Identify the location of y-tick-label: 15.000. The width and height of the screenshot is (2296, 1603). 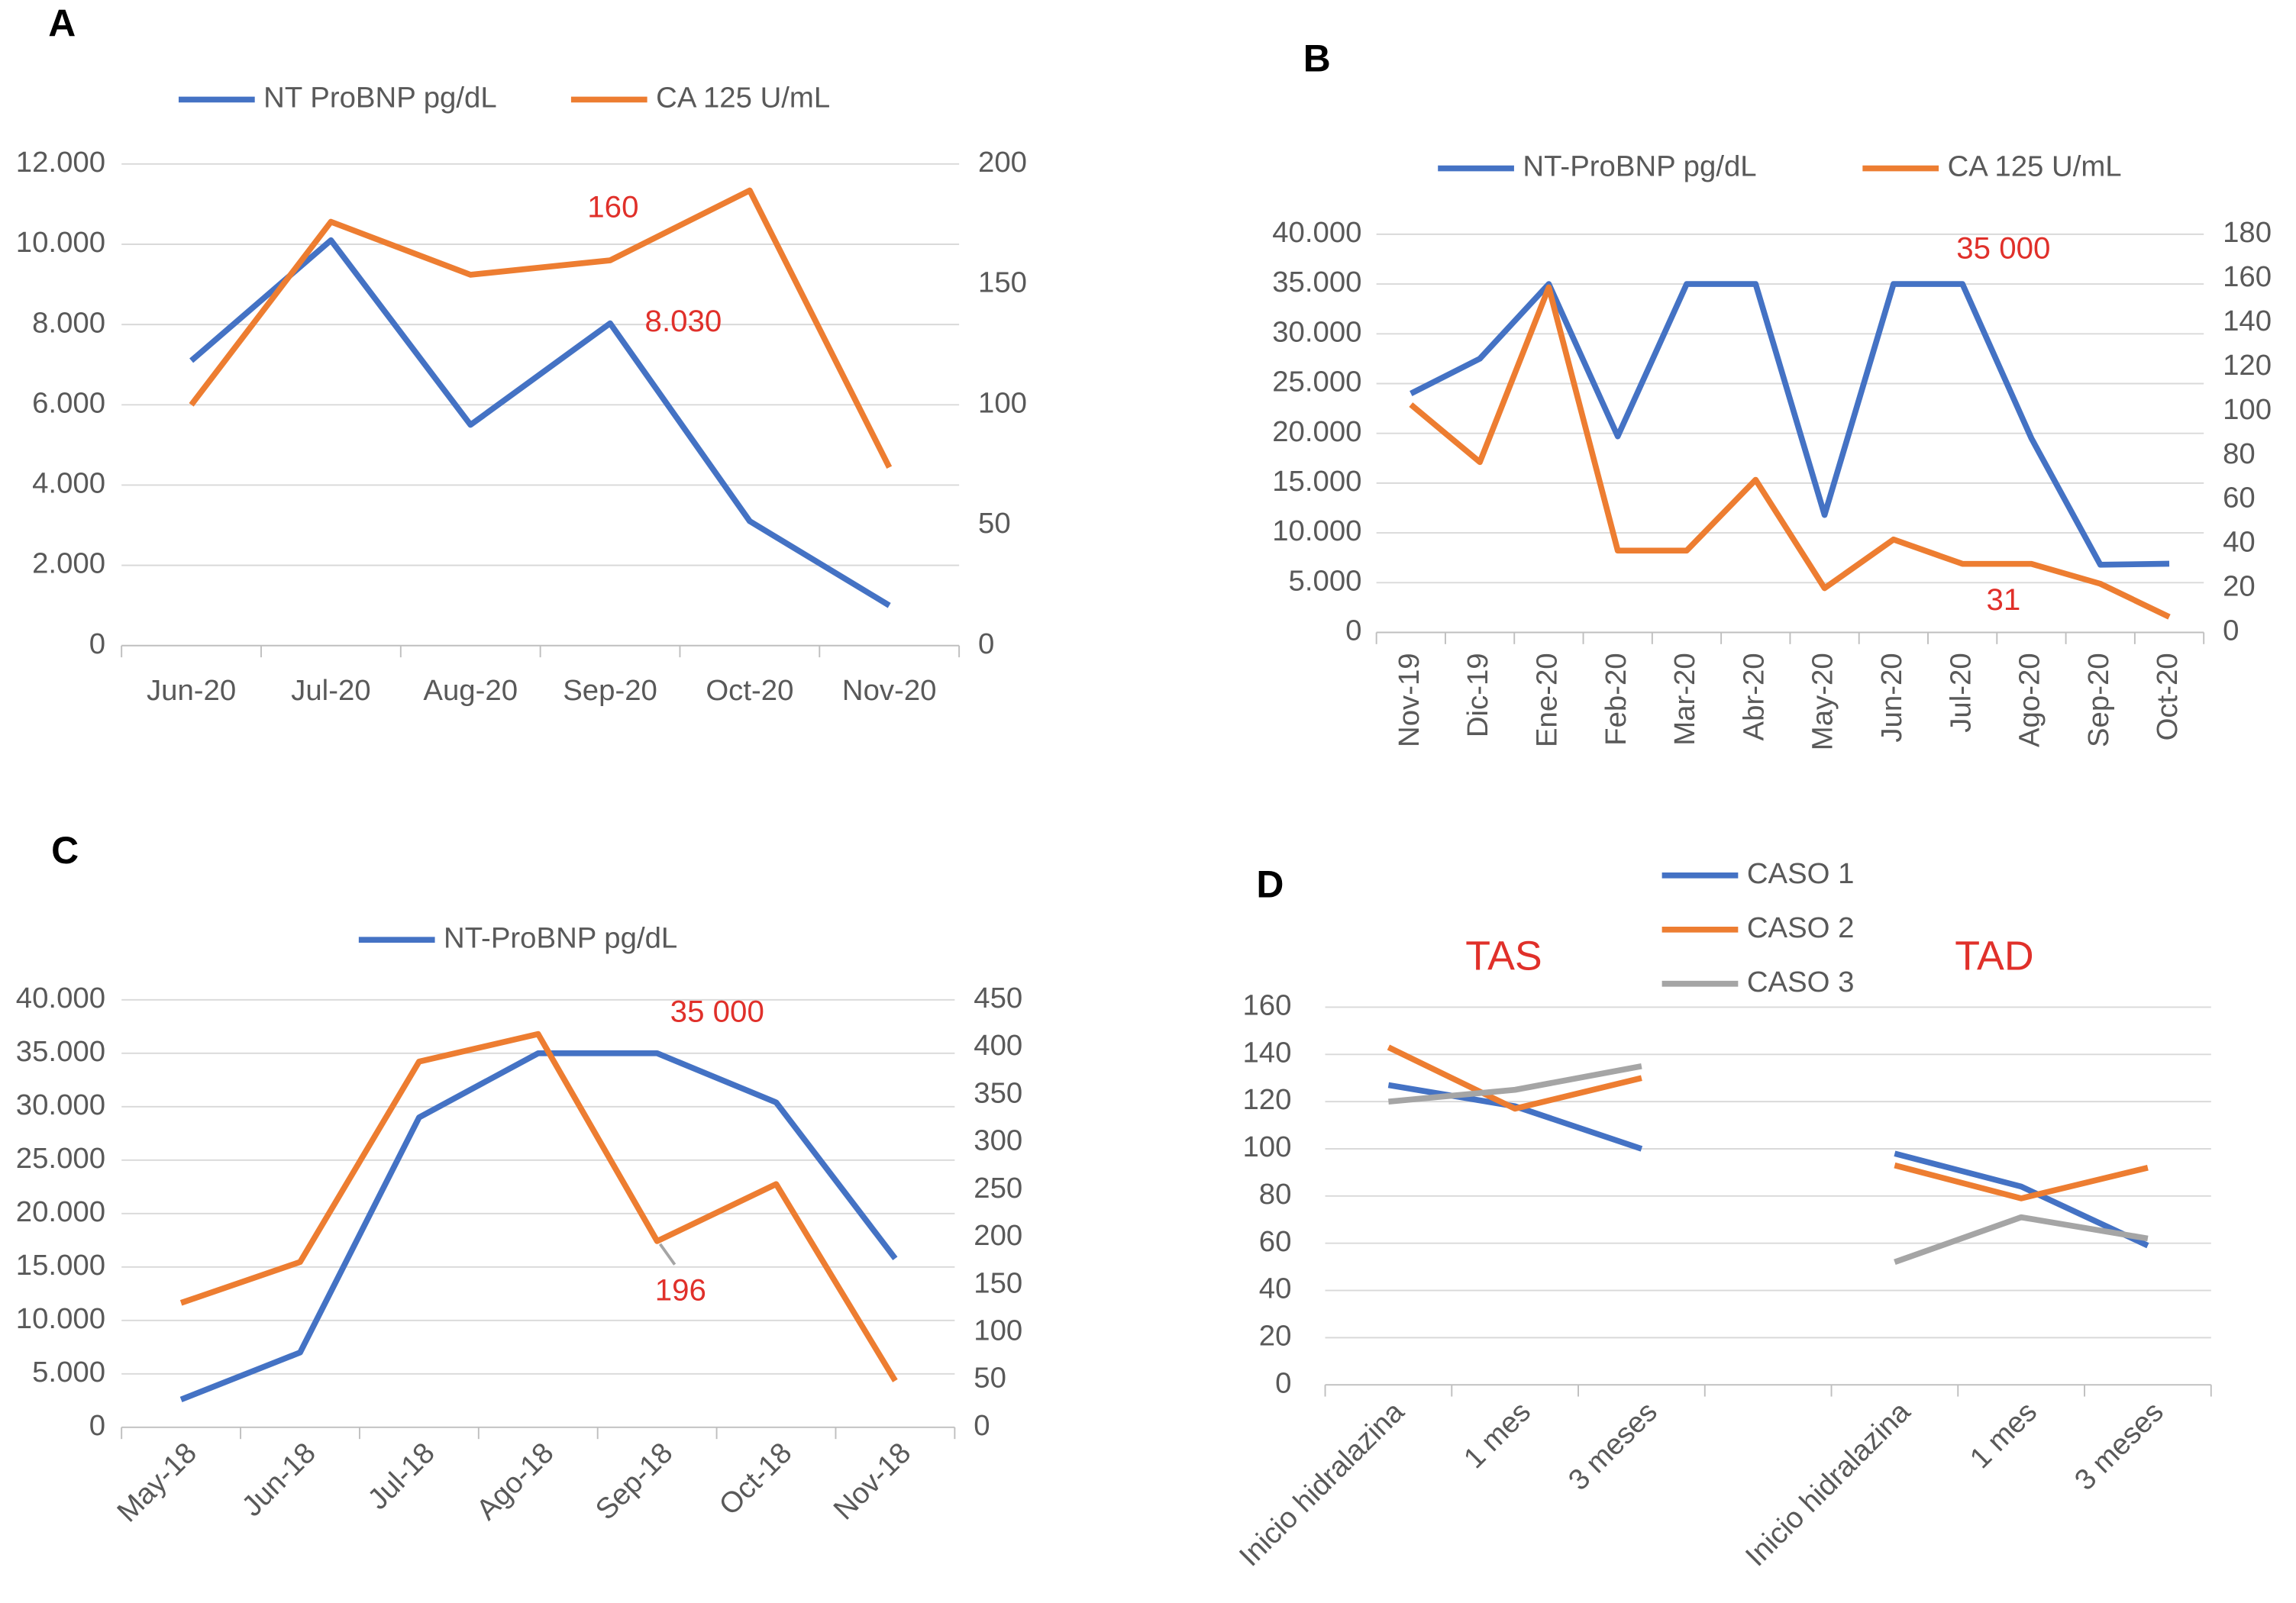
(1316, 481).